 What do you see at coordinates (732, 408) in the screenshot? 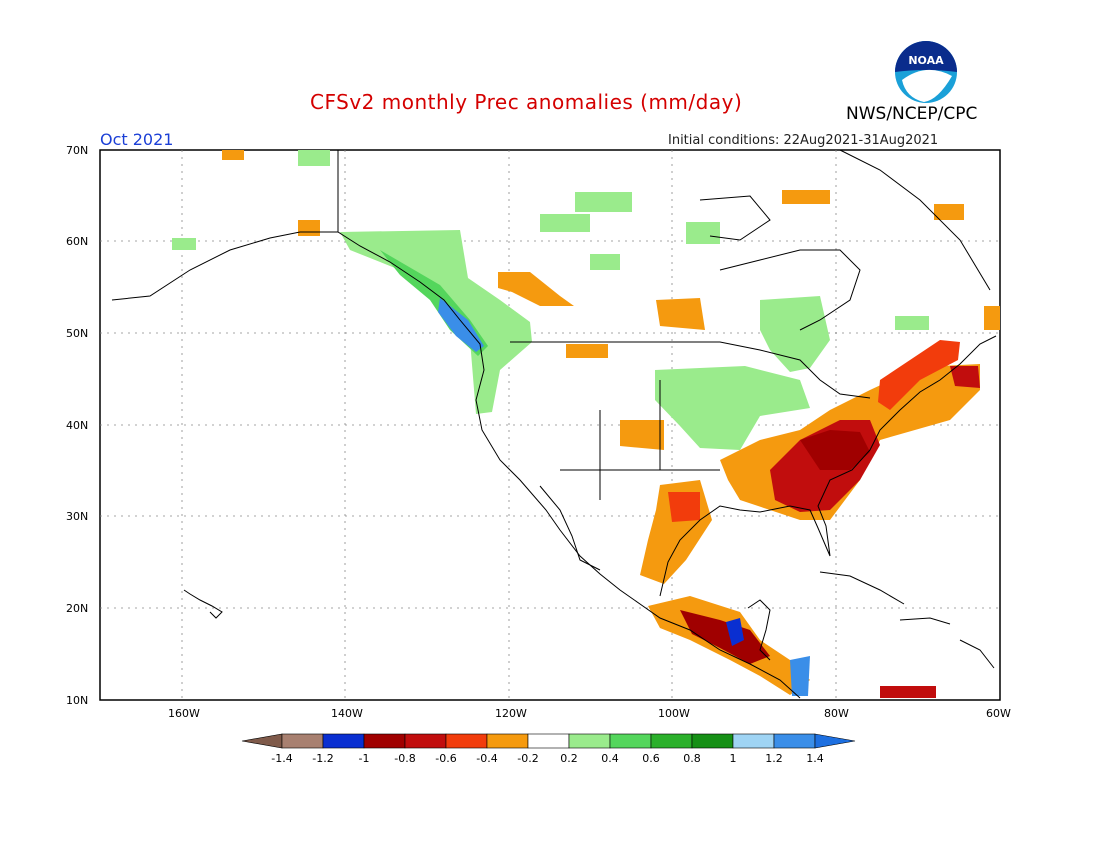
I see `wet-anomaly-midwest` at bounding box center [732, 408].